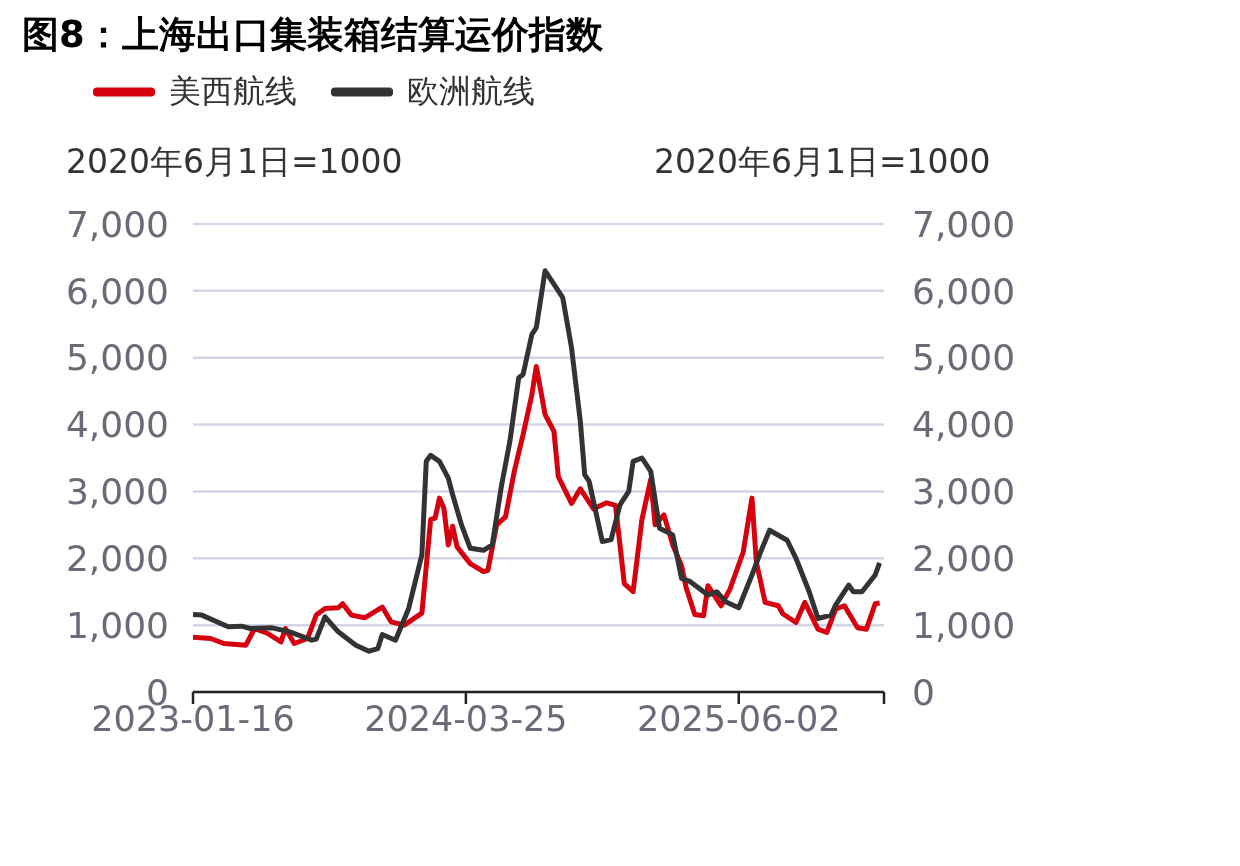 The width and height of the screenshot is (1240, 866). Describe the element at coordinates (964, 224) in the screenshot. I see `y2-tick-label: 7,000` at that location.